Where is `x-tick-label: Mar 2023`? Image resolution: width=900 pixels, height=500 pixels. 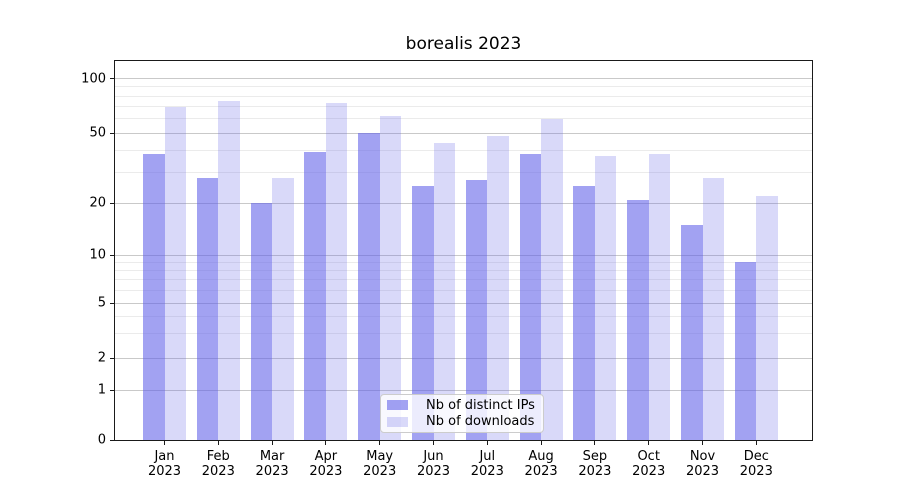
x-tick-label: Mar 2023 is located at coordinates (272, 464).